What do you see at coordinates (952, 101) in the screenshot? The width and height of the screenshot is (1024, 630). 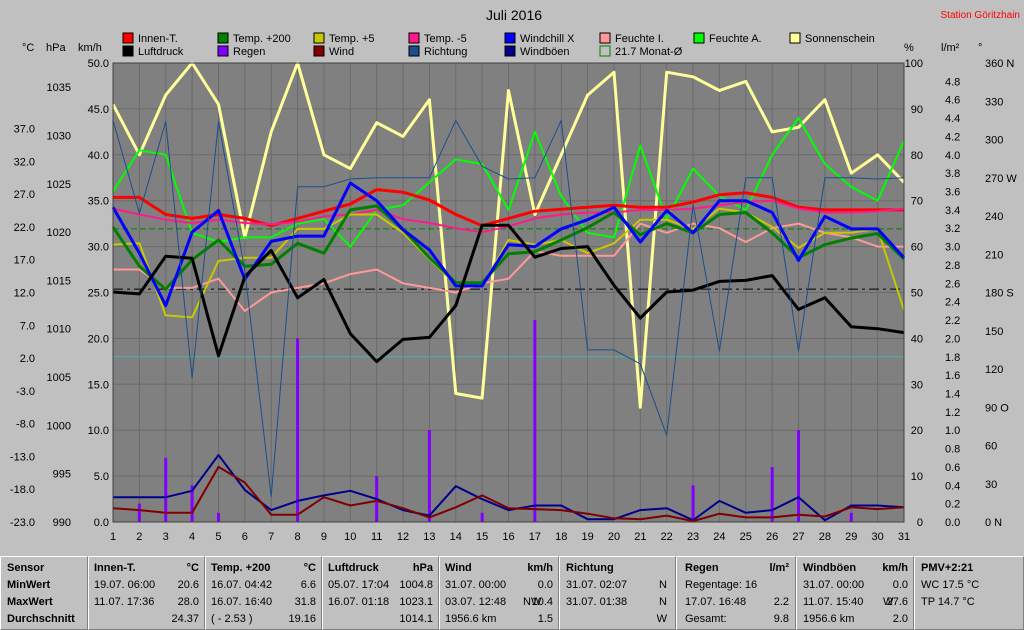 I see `lm2-tick-label: 4.6` at bounding box center [952, 101].